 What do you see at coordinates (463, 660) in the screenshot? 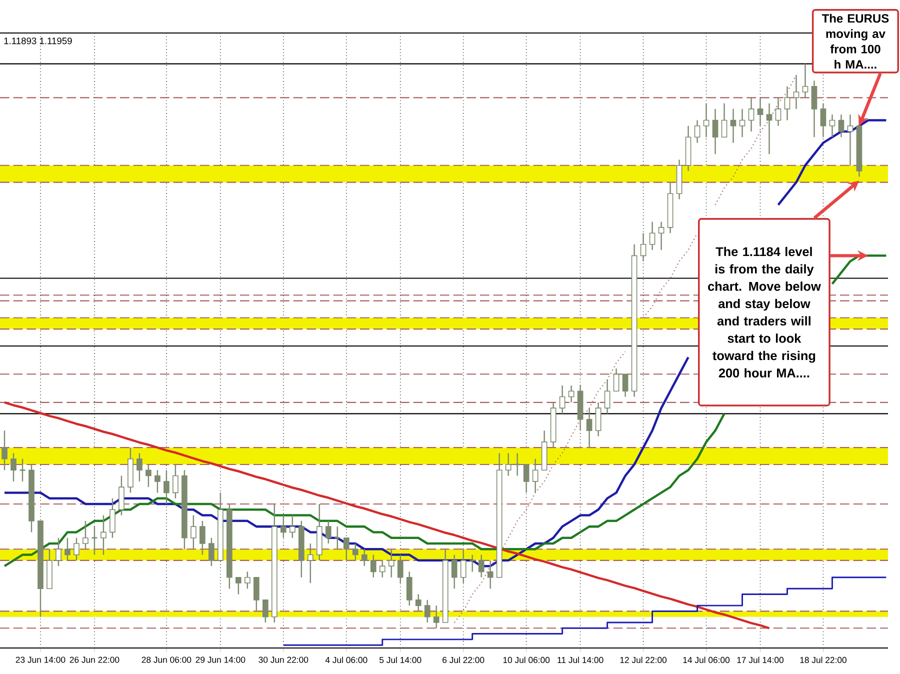
I see `x-tick-label: 6 Jul 22:00` at bounding box center [463, 660].